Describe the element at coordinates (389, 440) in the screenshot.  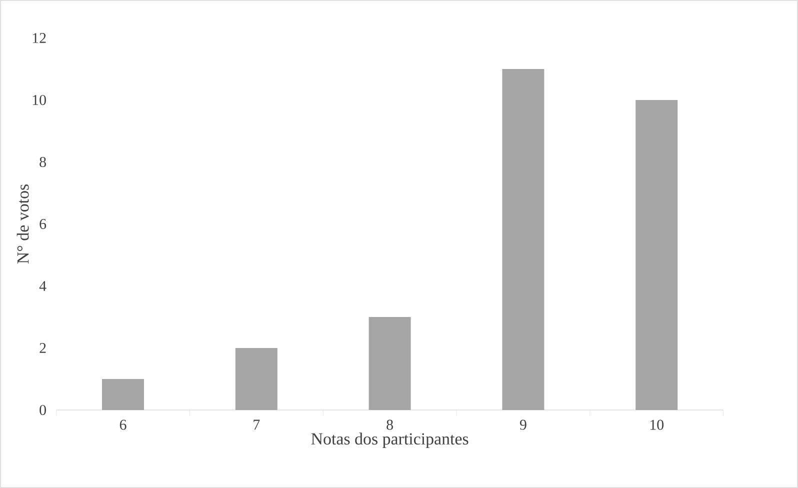
I see `x-axis-title: Notas dos participantes` at that location.